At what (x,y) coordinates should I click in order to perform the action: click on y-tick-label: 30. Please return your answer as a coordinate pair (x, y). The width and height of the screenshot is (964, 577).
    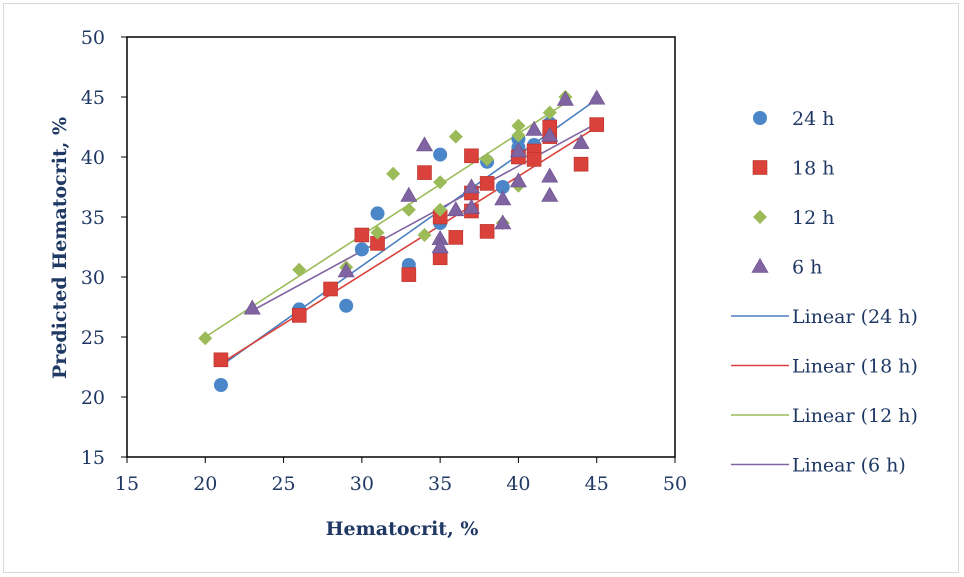
    Looking at the image, I should click on (93, 278).